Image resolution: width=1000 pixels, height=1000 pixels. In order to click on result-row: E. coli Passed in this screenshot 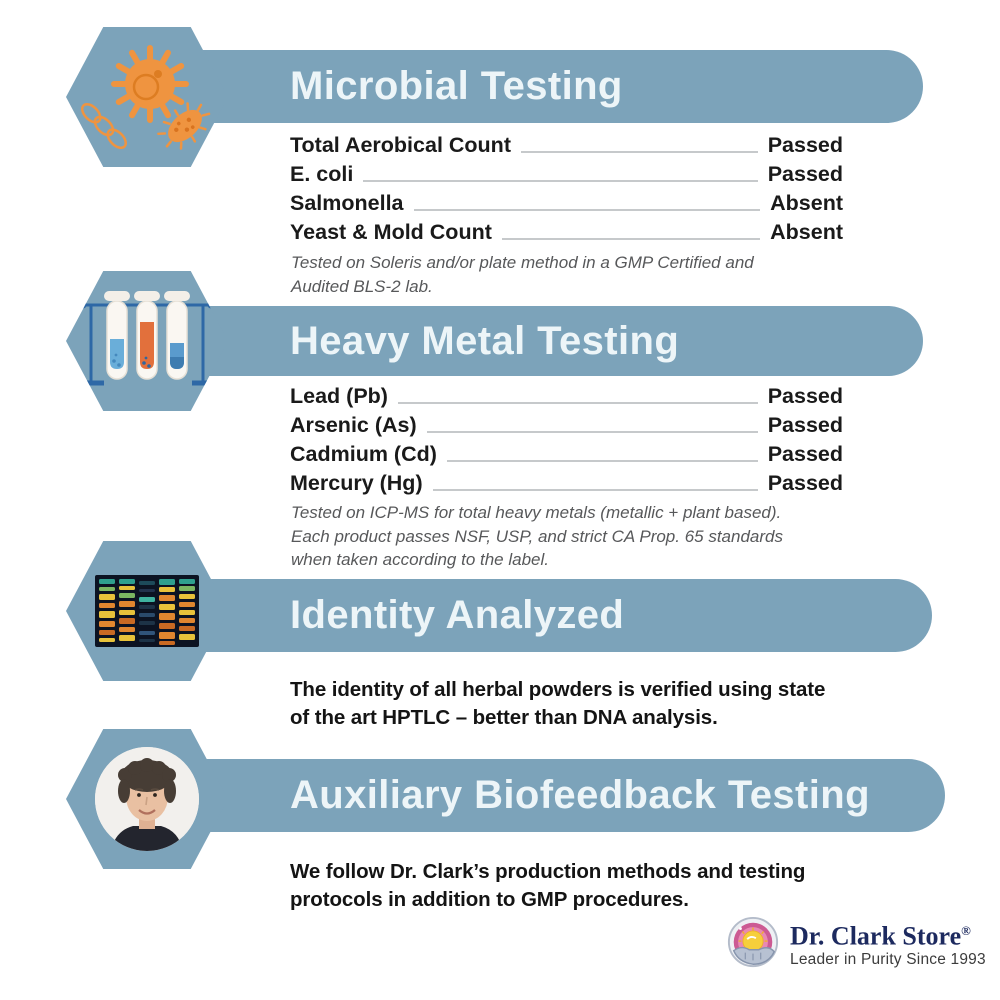, I will do `click(566, 173)`.